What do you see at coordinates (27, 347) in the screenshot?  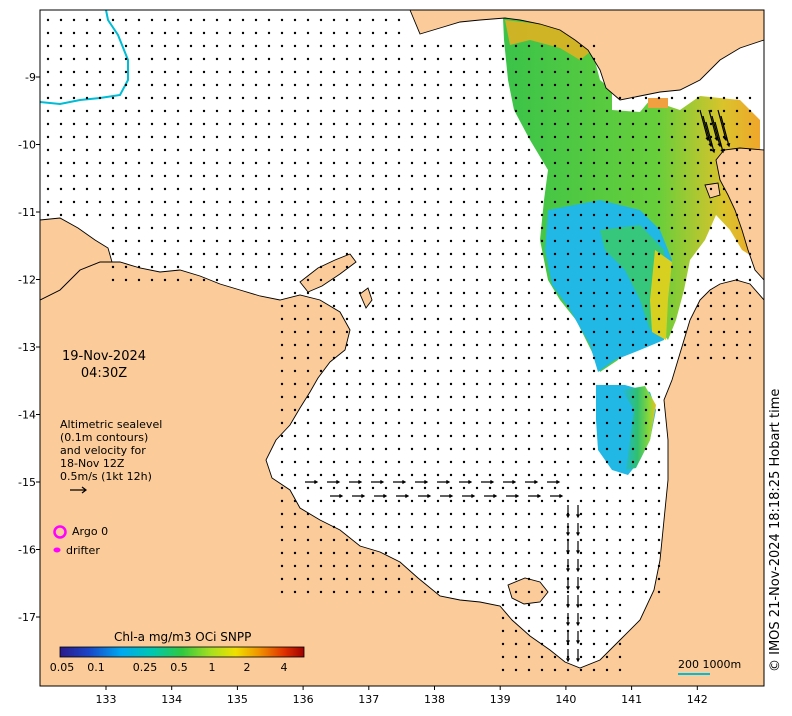 I see `lat-tick-label: -13` at bounding box center [27, 347].